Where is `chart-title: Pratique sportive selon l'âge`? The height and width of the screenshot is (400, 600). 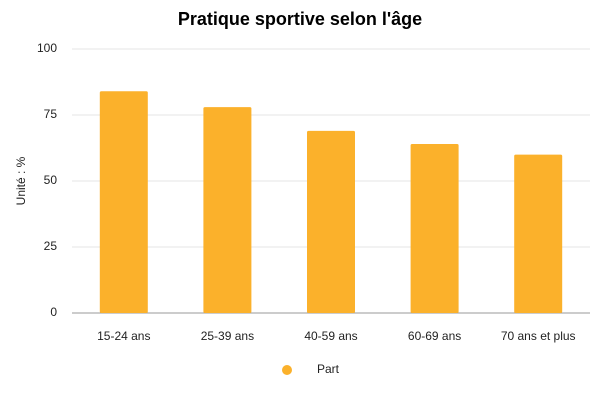
chart-title: Pratique sportive selon l'âge is located at coordinates (300, 19).